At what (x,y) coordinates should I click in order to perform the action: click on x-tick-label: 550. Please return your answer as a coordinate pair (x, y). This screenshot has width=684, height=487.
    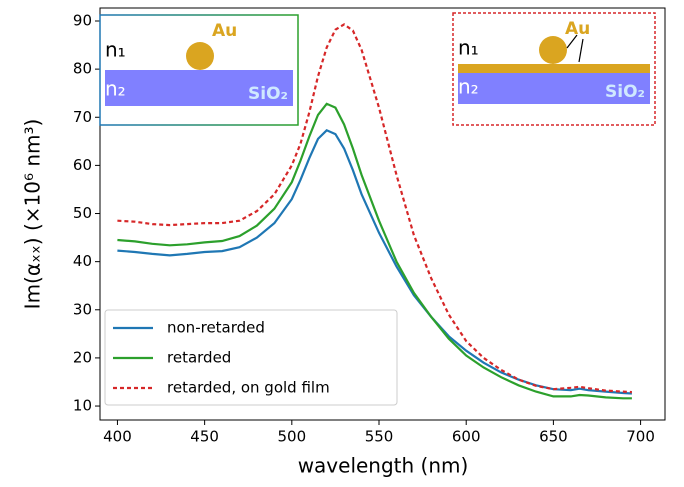
    Looking at the image, I should click on (379, 437).